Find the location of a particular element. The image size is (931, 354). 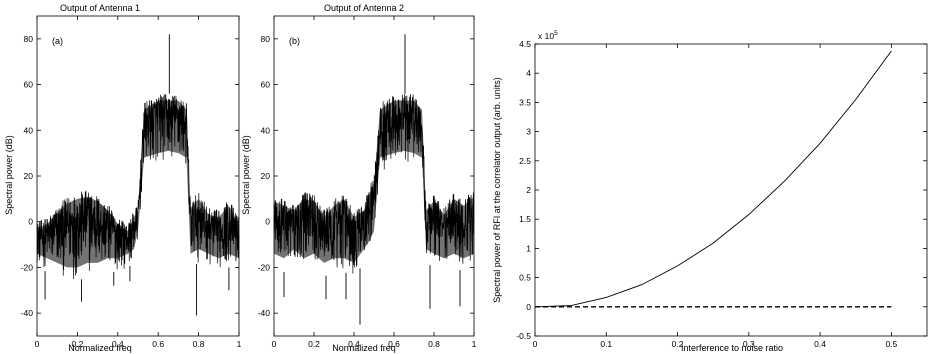

panel-c-ytick-label: 1 is located at coordinates (528, 248).